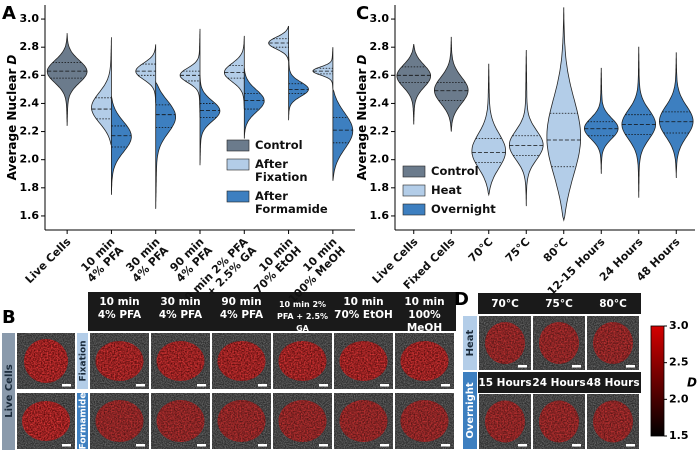 The image size is (700, 450). Describe the element at coordinates (302, 316) in the screenshot. I see `column-header: 10 min 2% PFA + 2.5% GA` at that location.